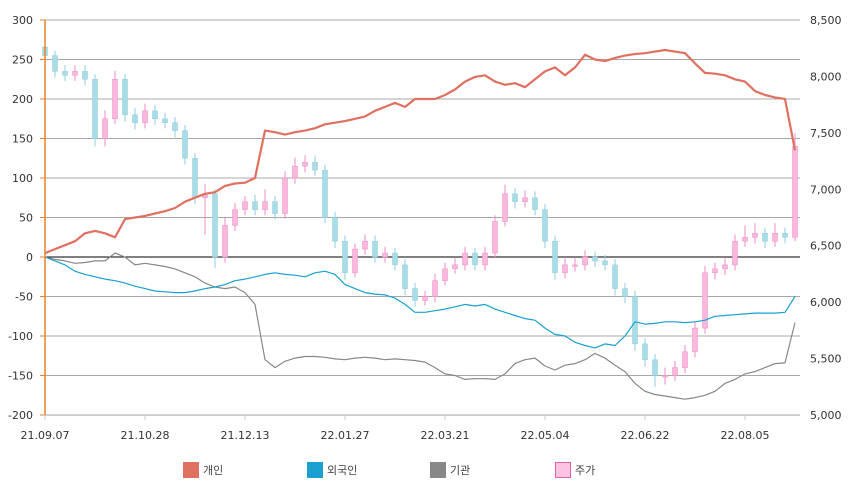 Image resolution: width=858 pixels, height=504 pixels. I want to click on right-tick-label: 5,500, so click(826, 359).